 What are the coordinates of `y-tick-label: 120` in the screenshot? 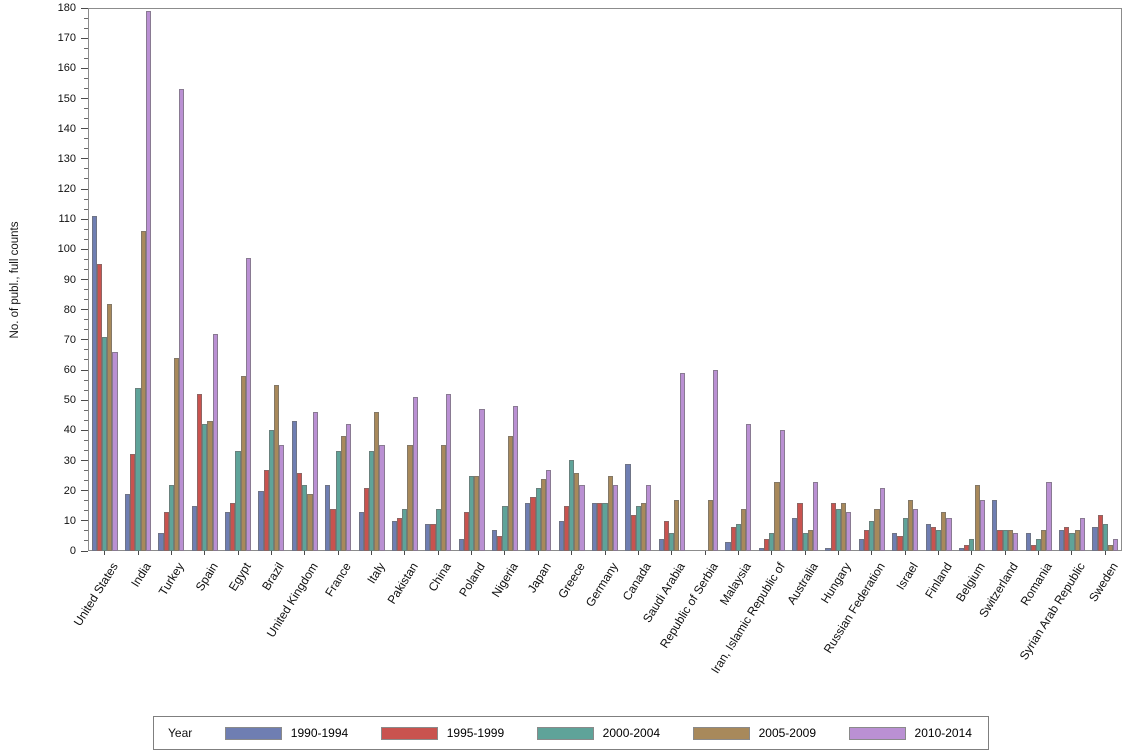 It's located at (66, 189).